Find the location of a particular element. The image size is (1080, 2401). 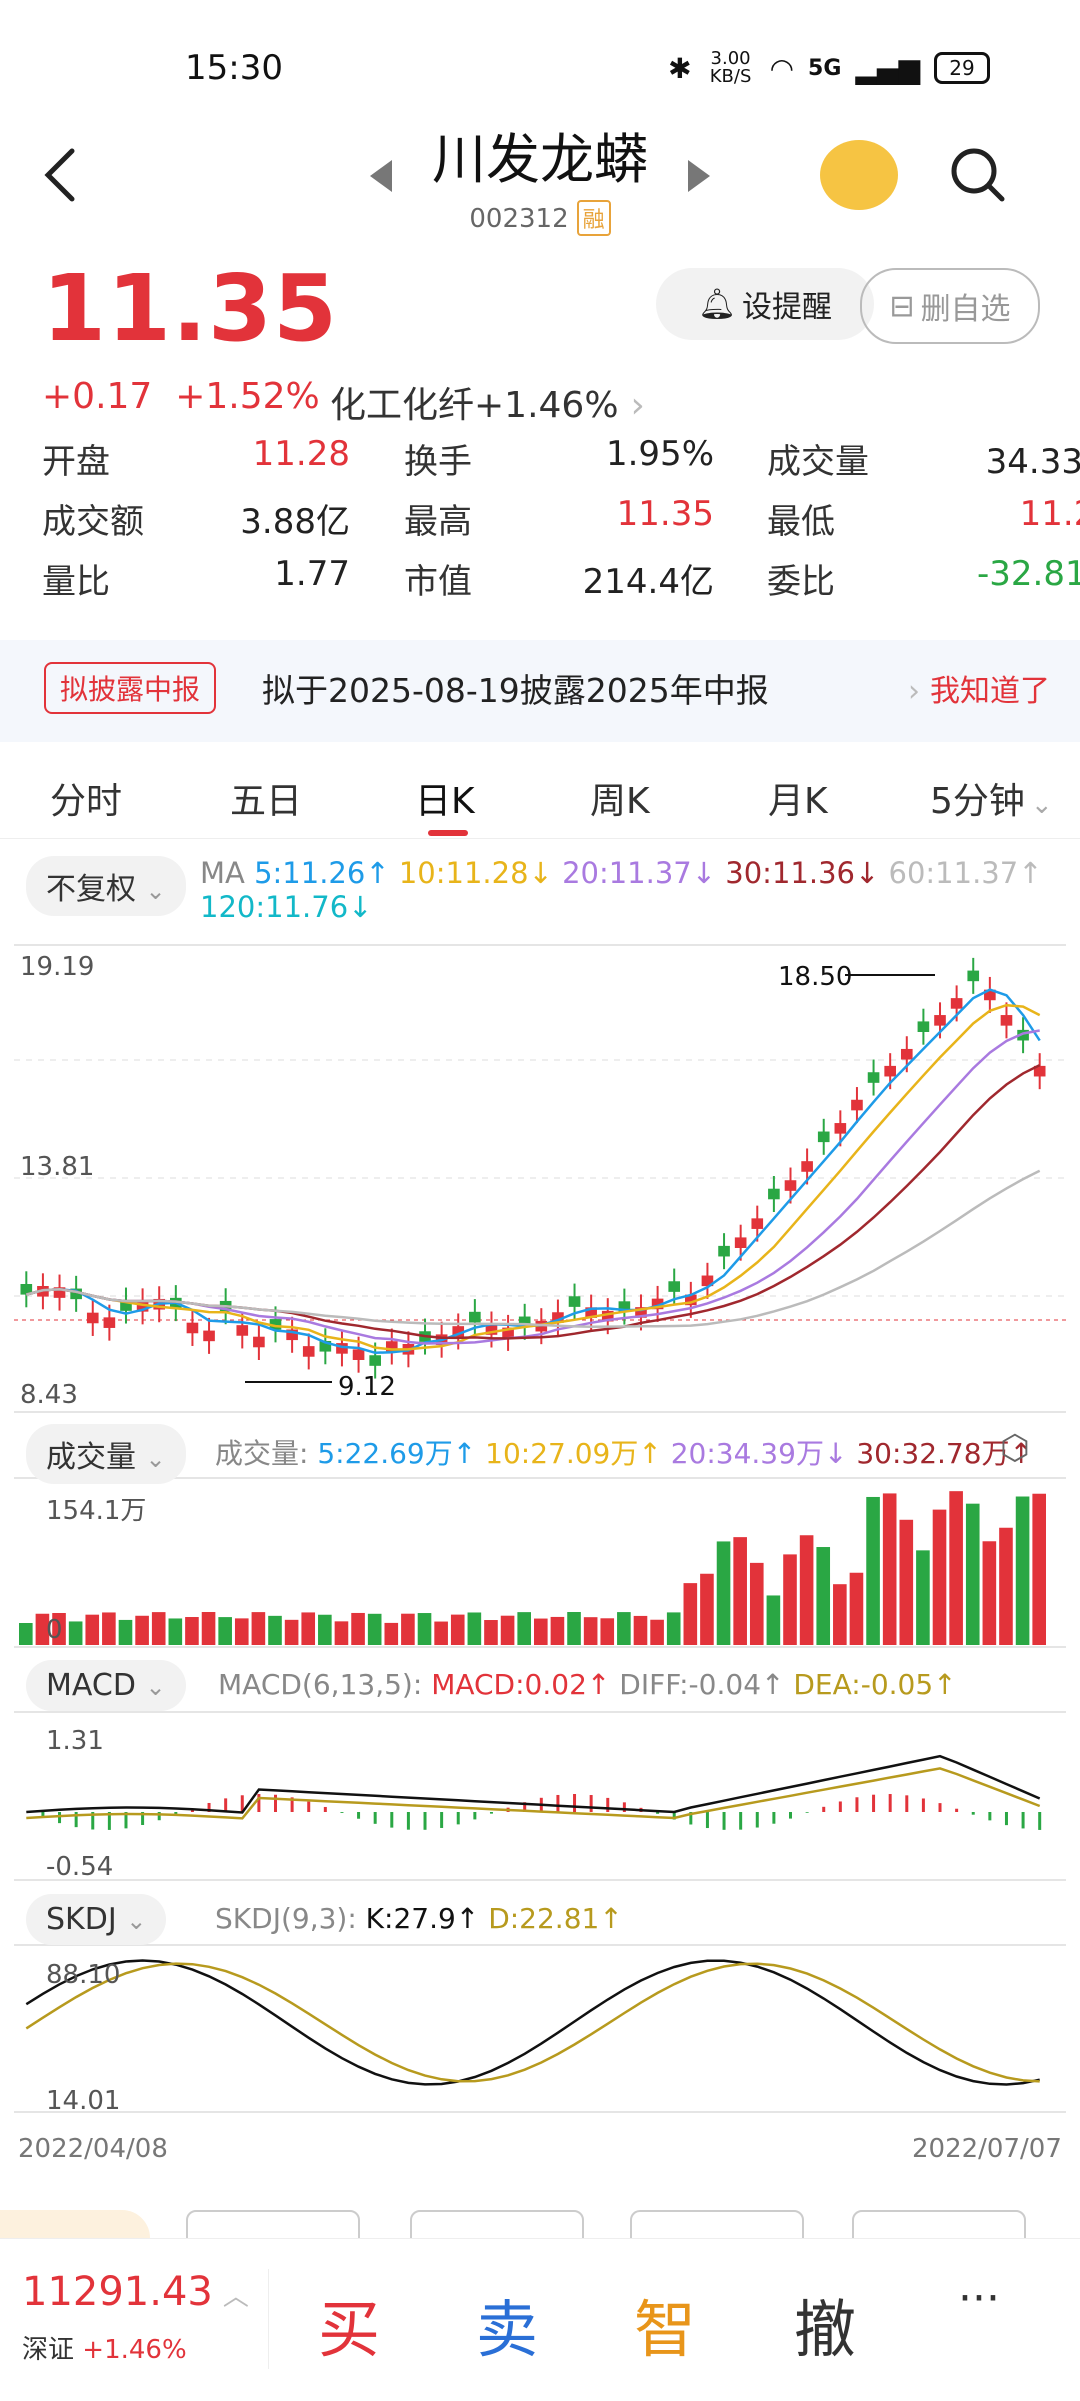

stat-label: 开盘 is located at coordinates (76, 462).